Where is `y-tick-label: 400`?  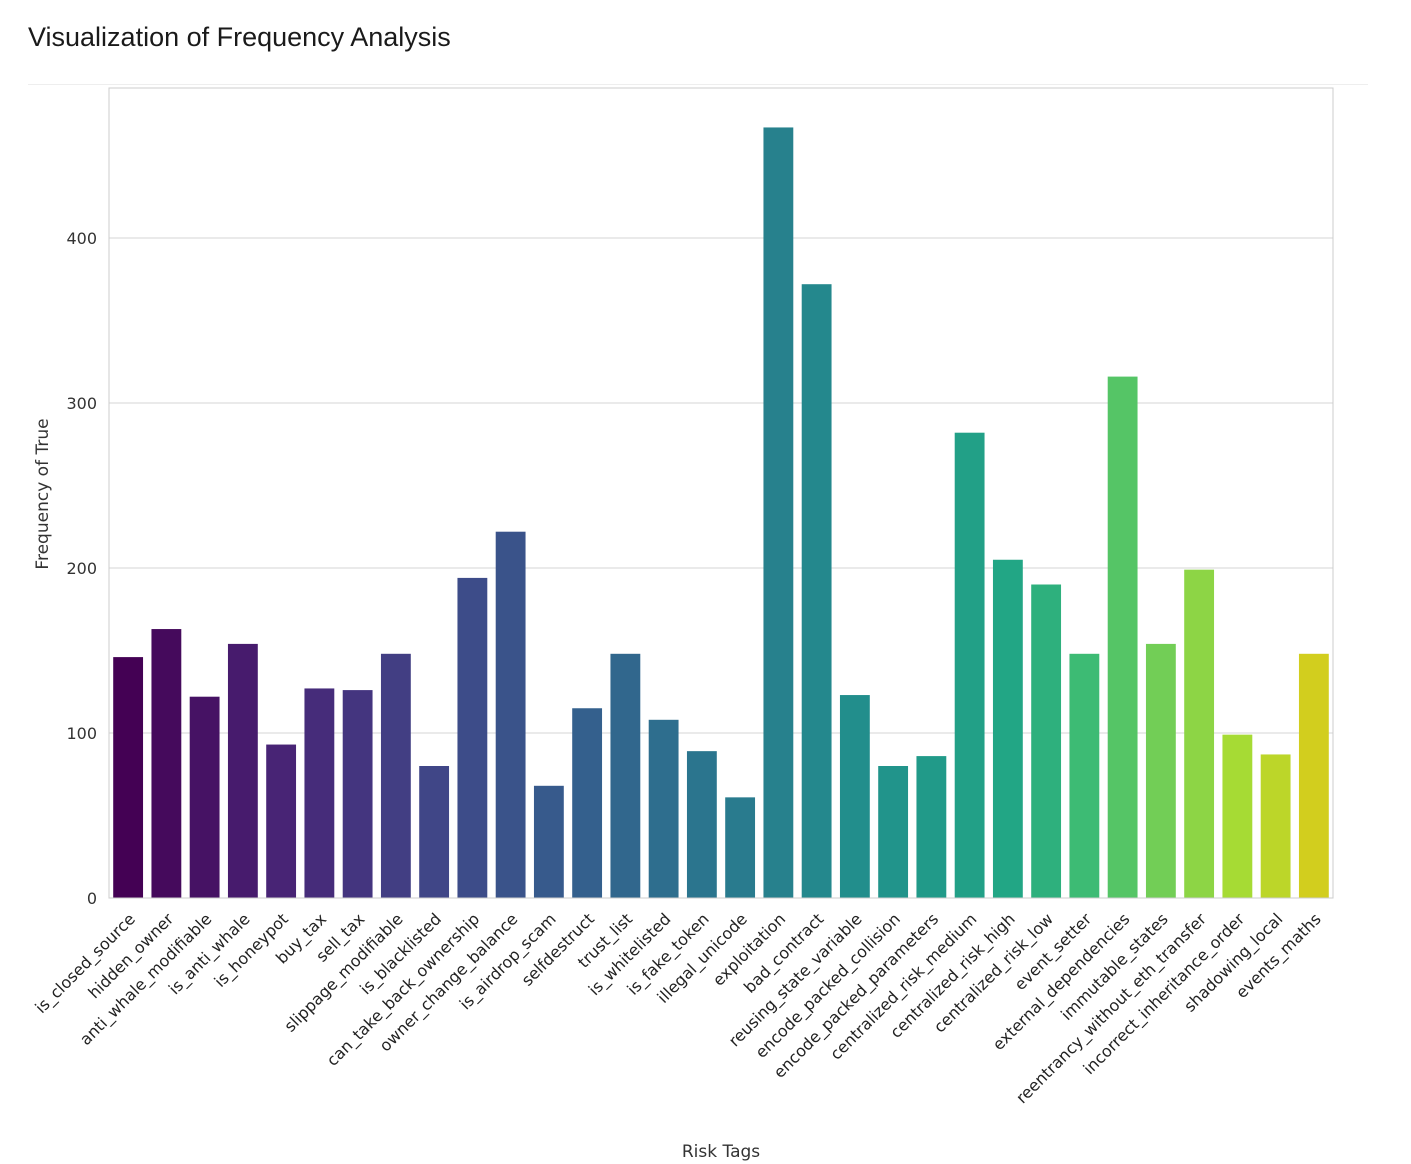 y-tick-label: 400 is located at coordinates (81, 238).